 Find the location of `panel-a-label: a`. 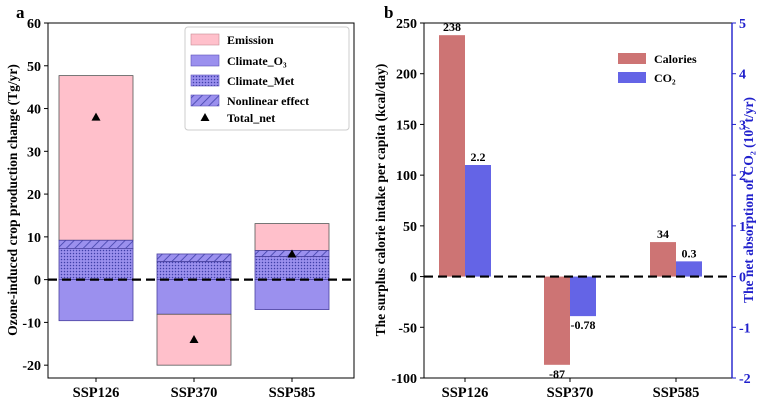

panel-a-label: a is located at coordinates (20, 12).